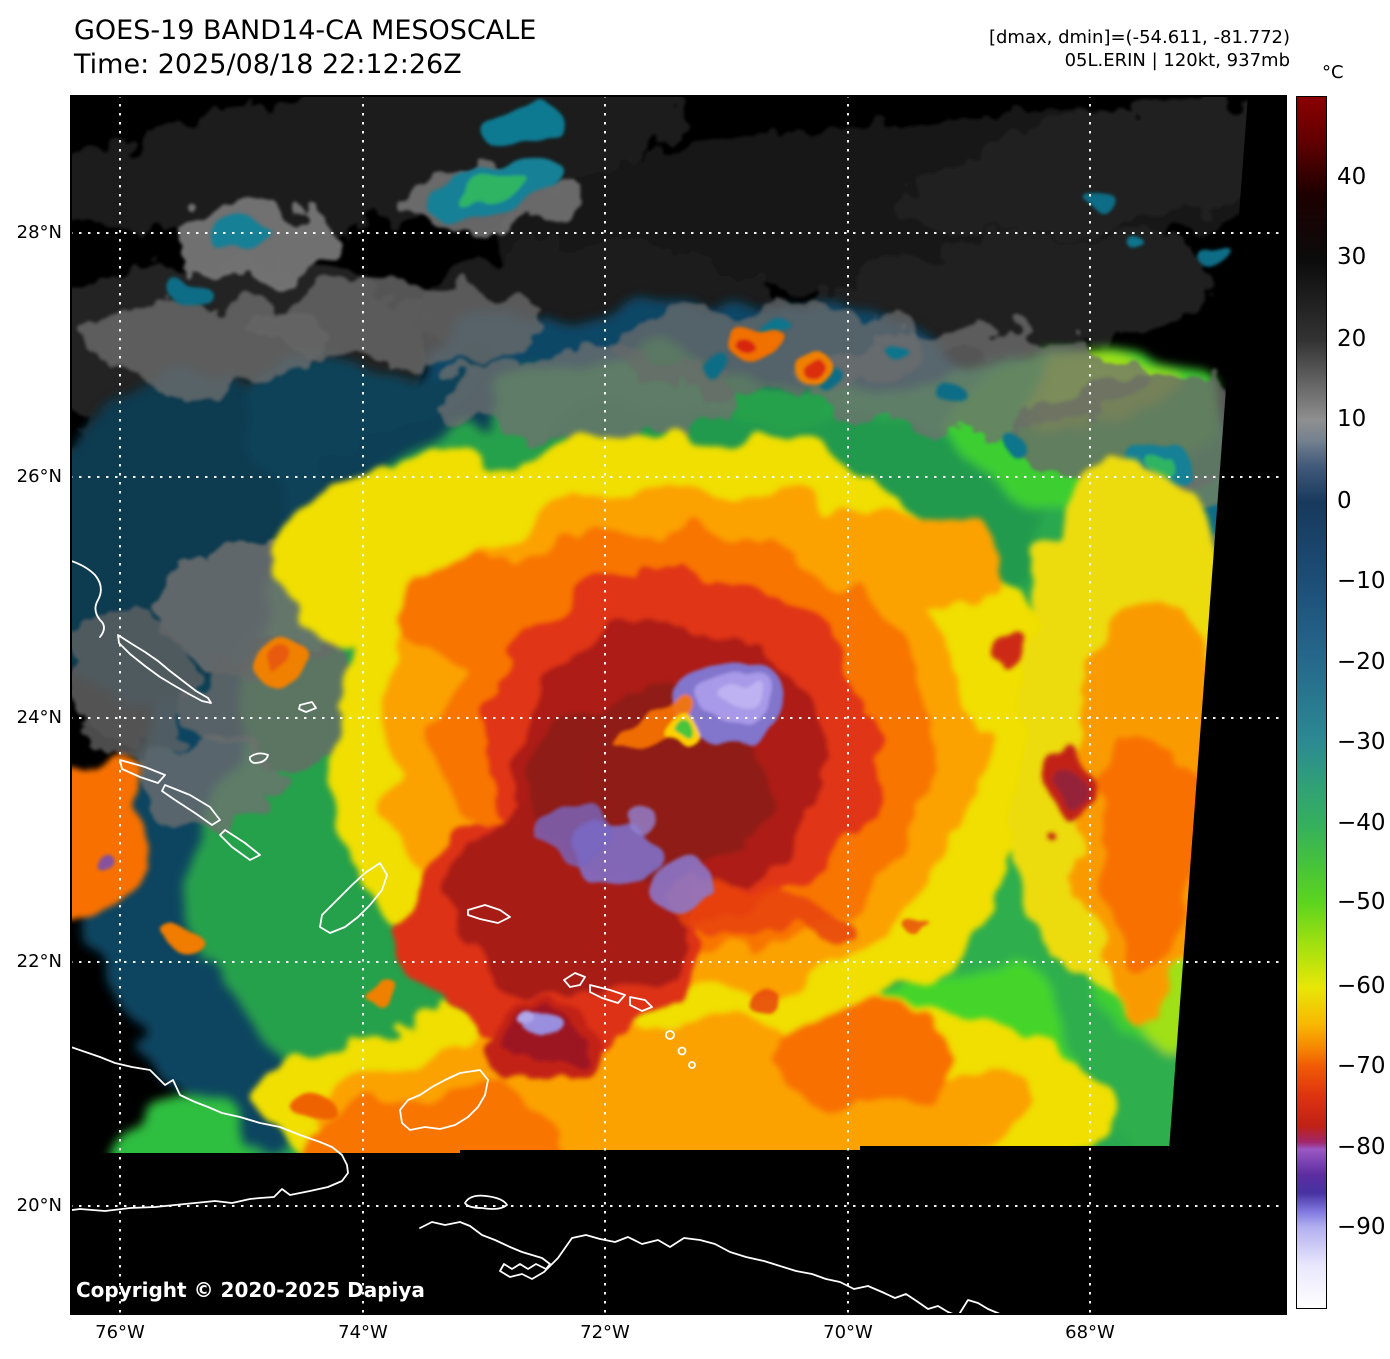  Describe the element at coordinates (1352, 419) in the screenshot. I see `colorbar-tick: 10` at that location.